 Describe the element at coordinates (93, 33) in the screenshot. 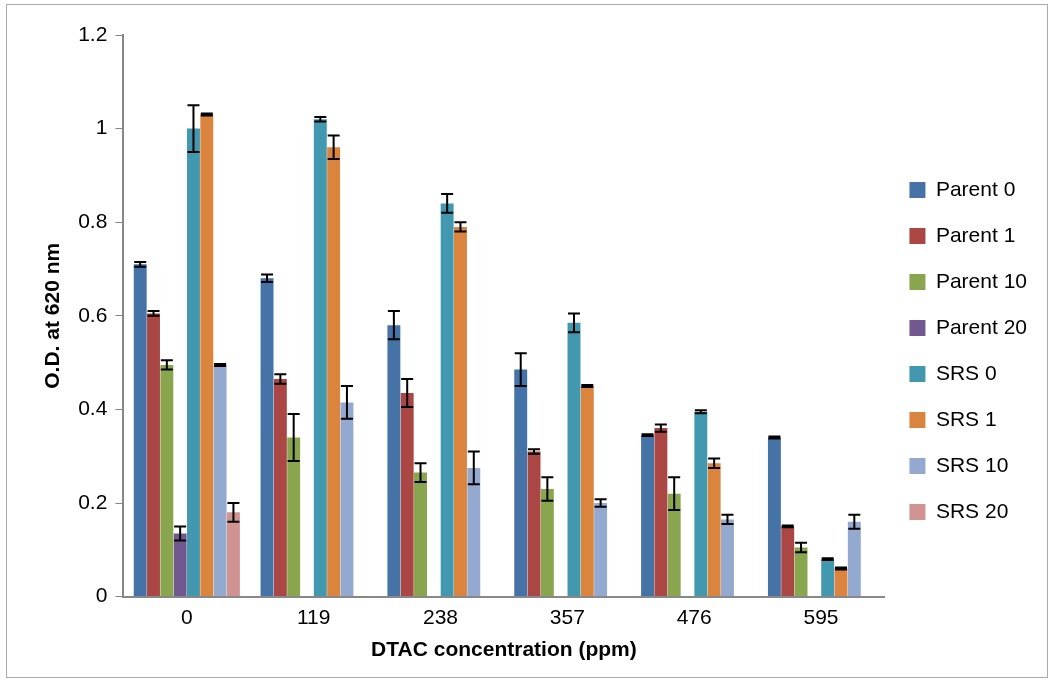

I see `y-tick-label: 1.2` at that location.